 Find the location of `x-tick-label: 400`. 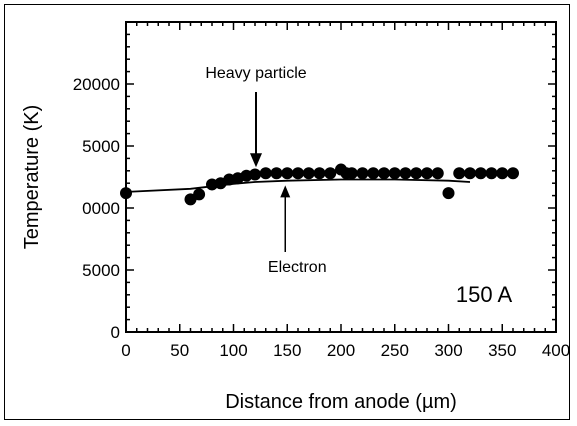

x-tick-label: 400 is located at coordinates (556, 350).